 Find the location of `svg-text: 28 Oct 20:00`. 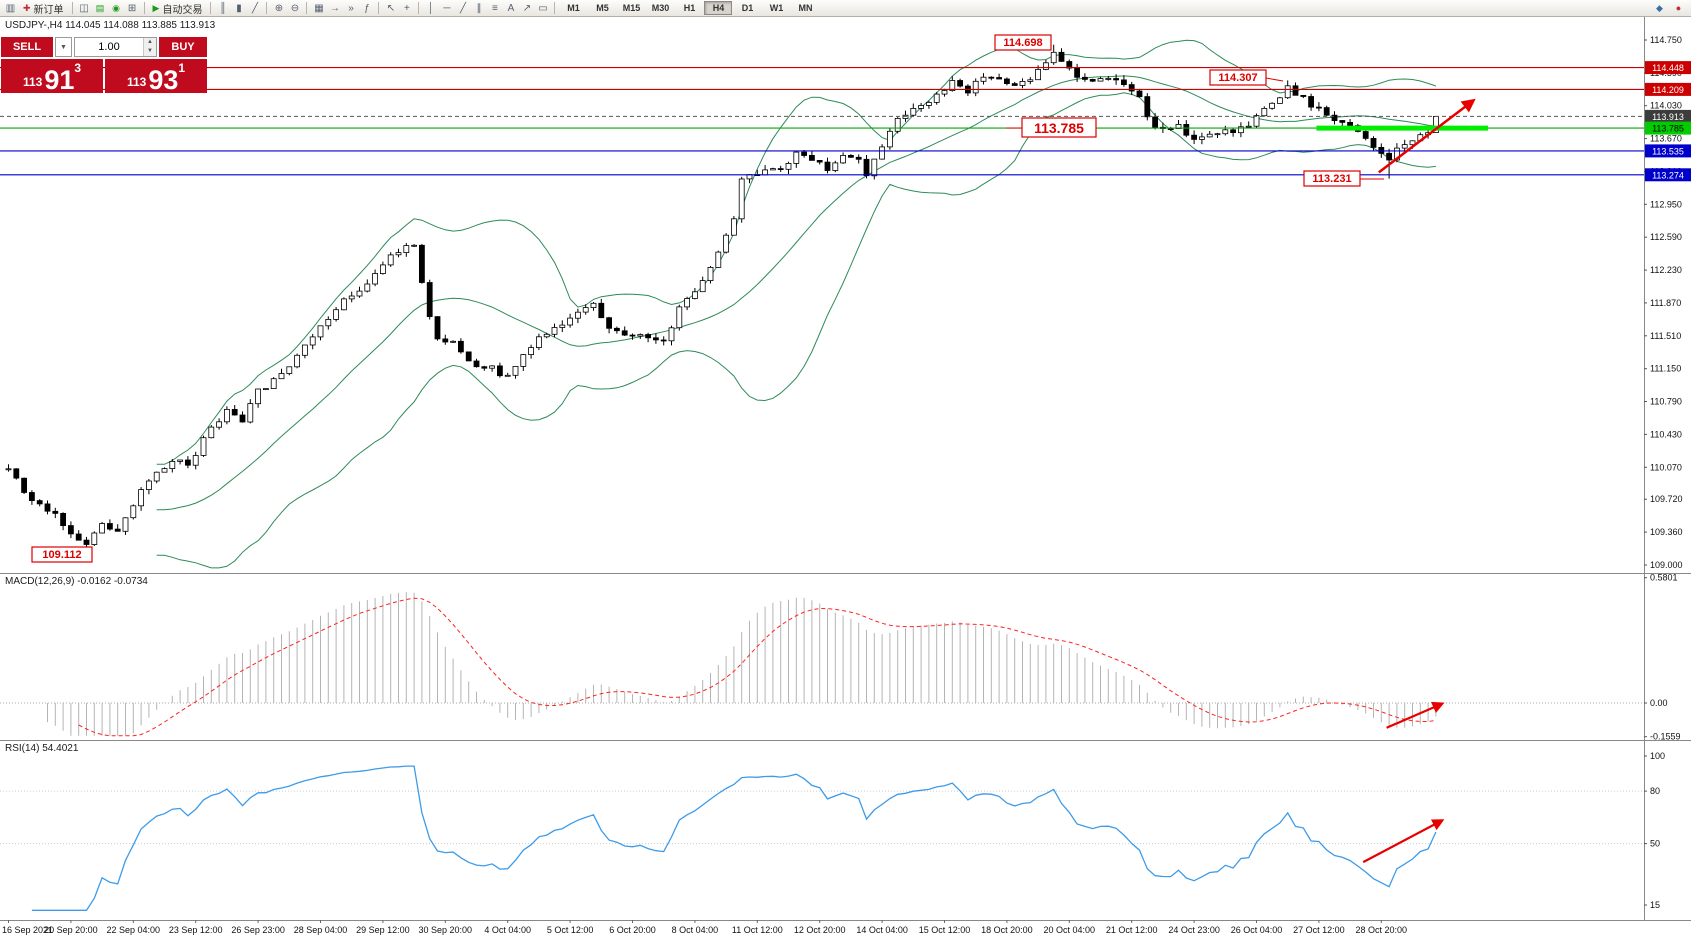

svg-text: 28 Oct 20:00 is located at coordinates (1382, 930).